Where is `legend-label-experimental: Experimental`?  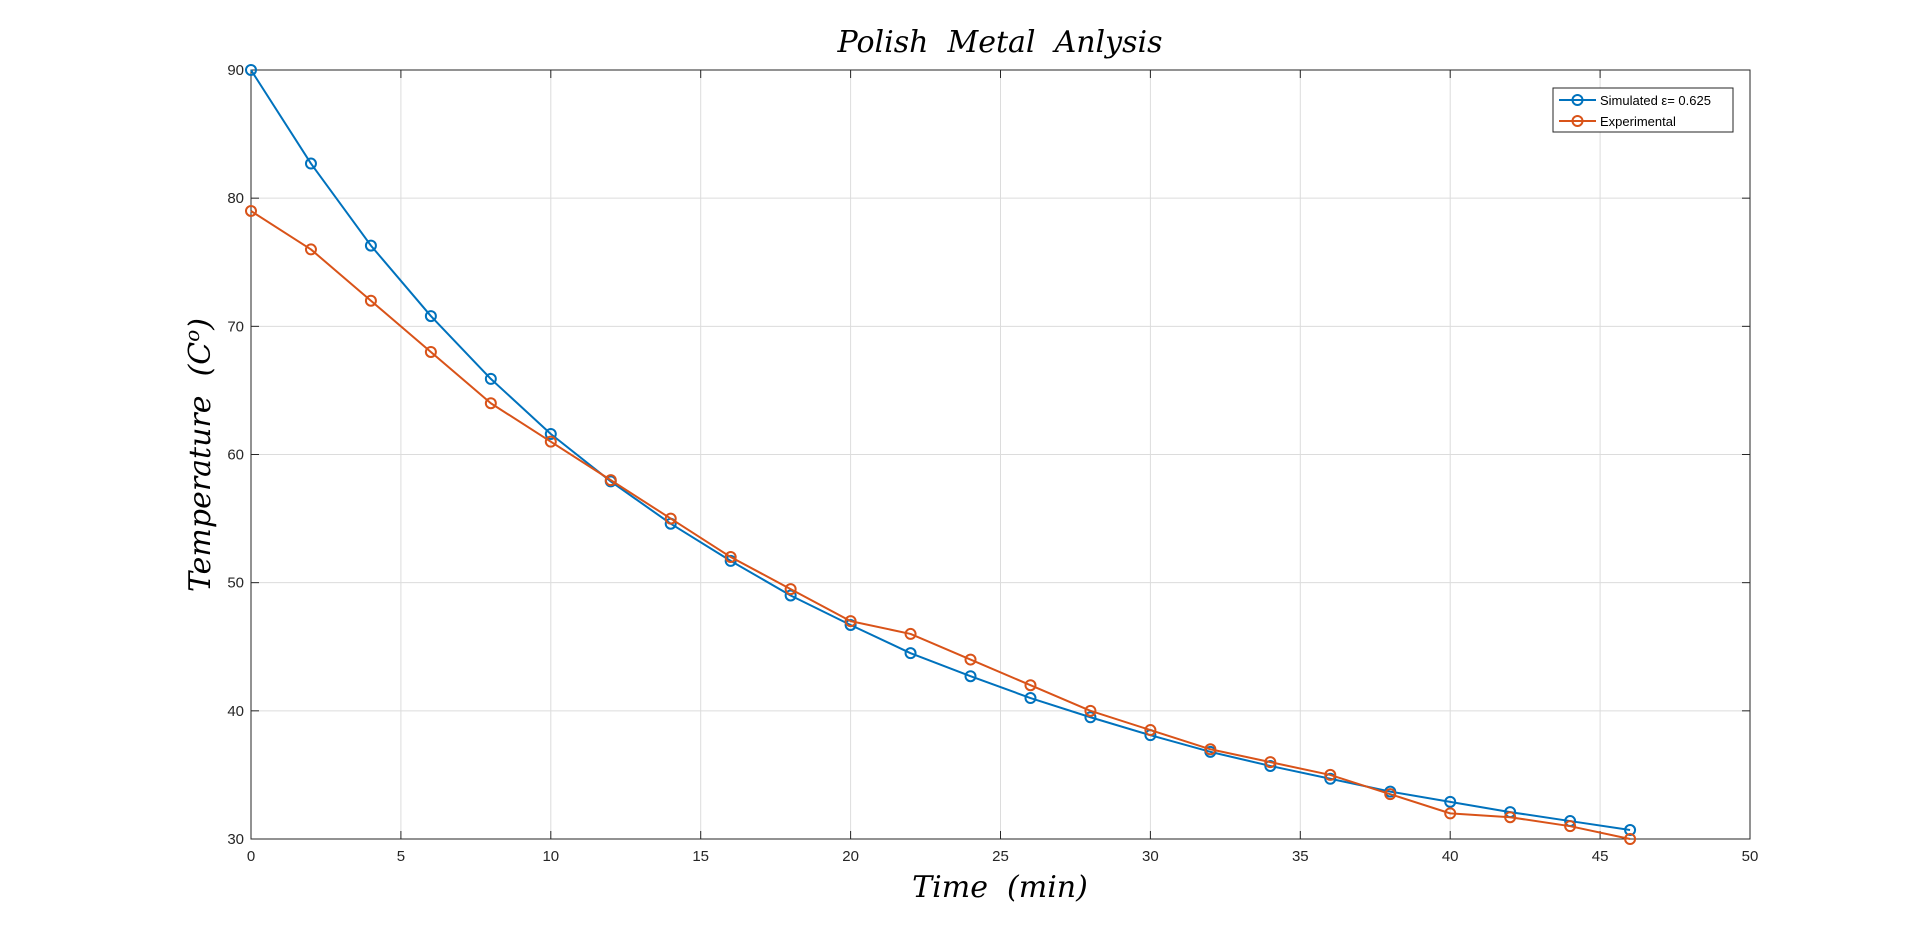
legend-label-experimental: Experimental is located at coordinates (1638, 121).